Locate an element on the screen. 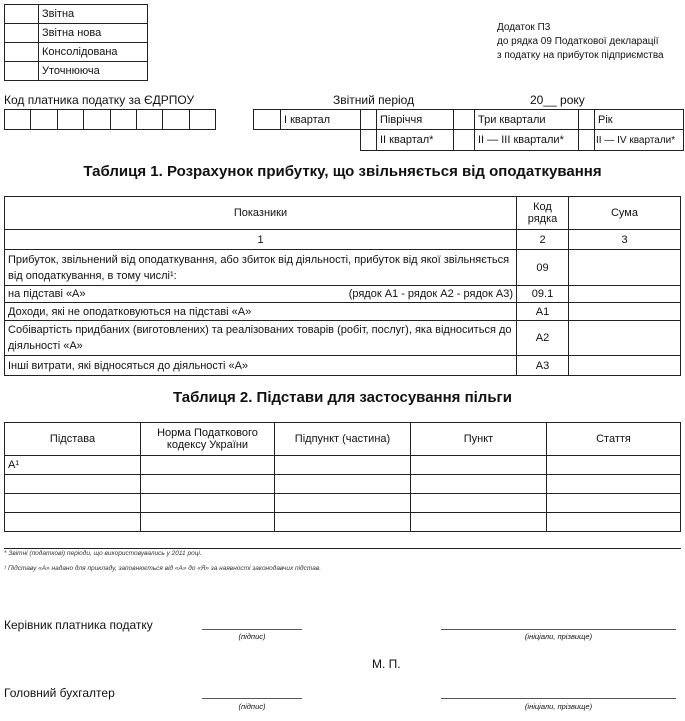 This screenshot has height=721, width=685. report-type-label: Звітна is located at coordinates (93, 14).